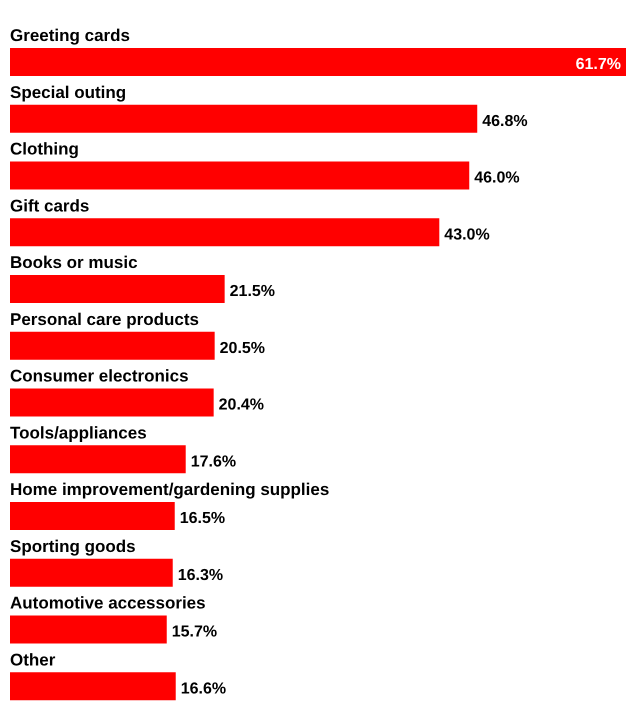 Image resolution: width=626 pixels, height=715 pixels. I want to click on data-label: 46.0%, so click(497, 178).